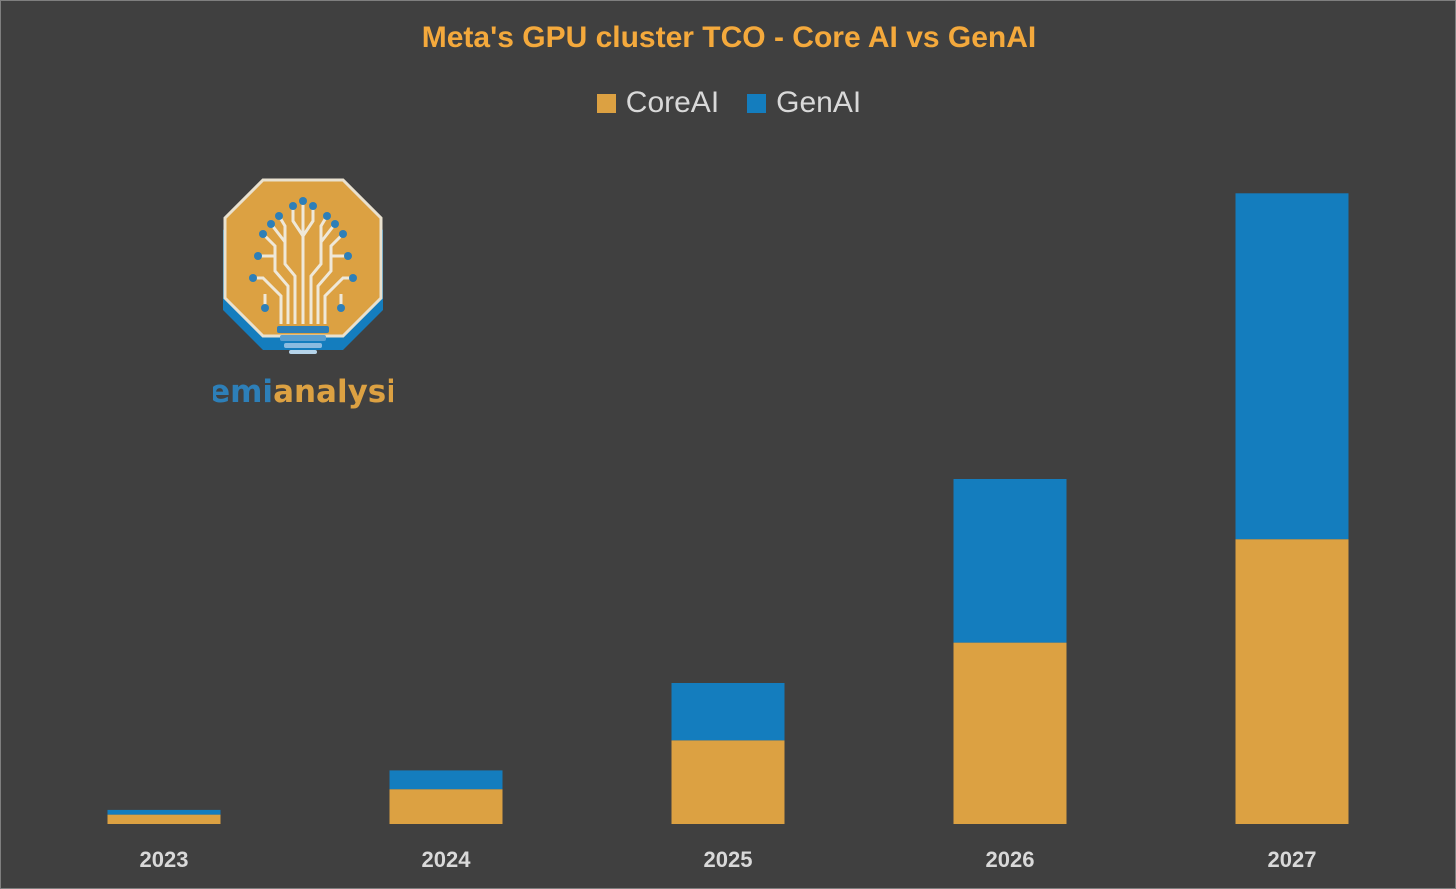  Describe the element at coordinates (1292, 859) in the screenshot. I see `x-tick-label-2027: 2027` at that location.